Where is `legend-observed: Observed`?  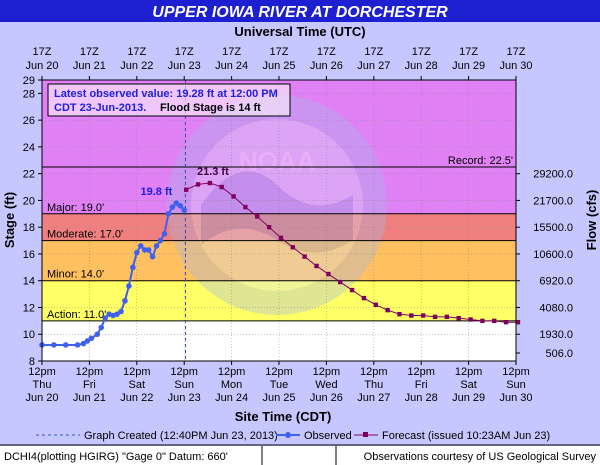
legend-observed: Observed is located at coordinates (328, 436).